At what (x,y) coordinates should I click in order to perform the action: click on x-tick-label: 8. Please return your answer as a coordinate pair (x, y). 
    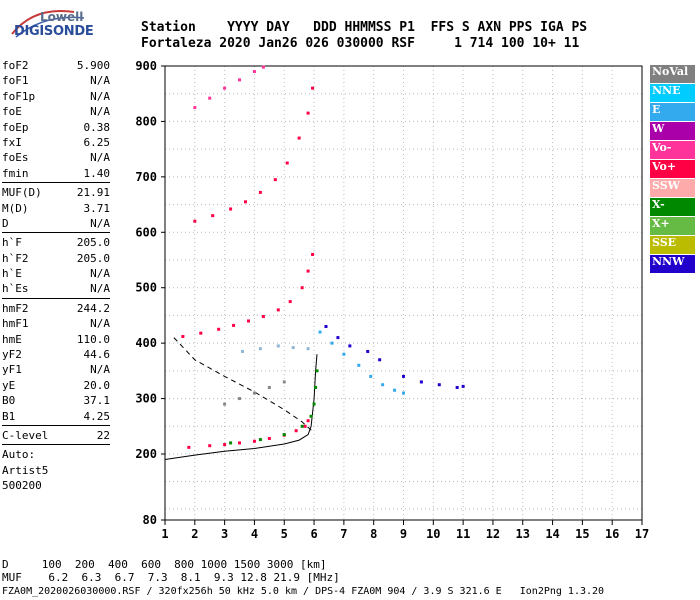
    Looking at the image, I should click on (373, 534).